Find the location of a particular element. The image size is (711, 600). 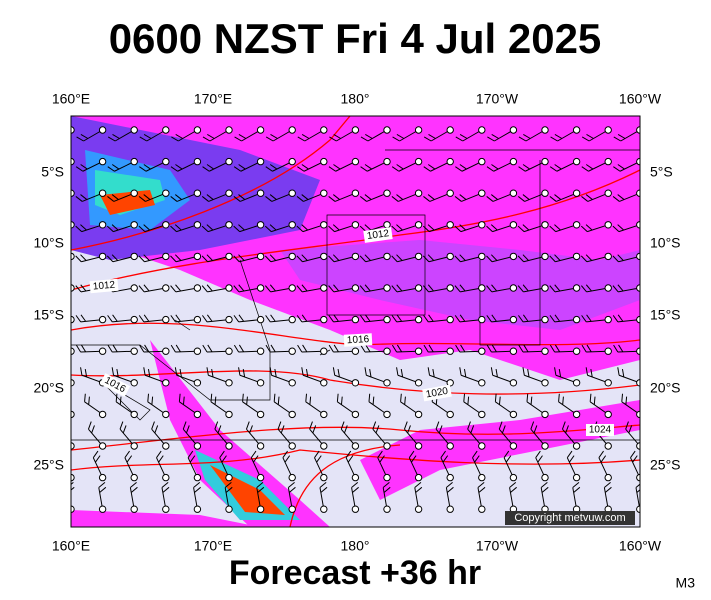

copyright-box is located at coordinates (570, 518).